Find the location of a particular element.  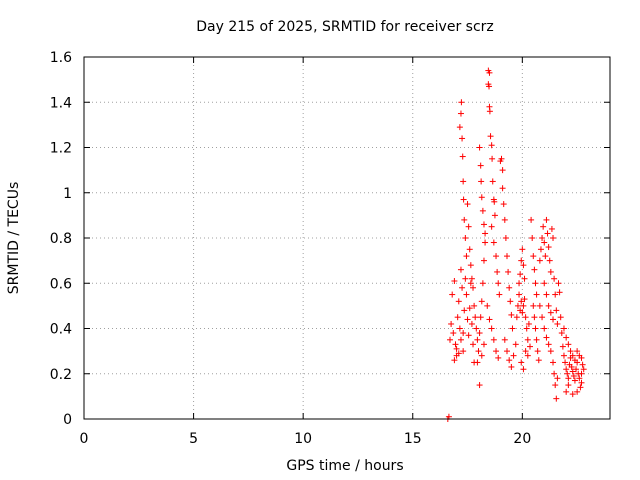

y-tick-label: 0 is located at coordinates (67, 420).